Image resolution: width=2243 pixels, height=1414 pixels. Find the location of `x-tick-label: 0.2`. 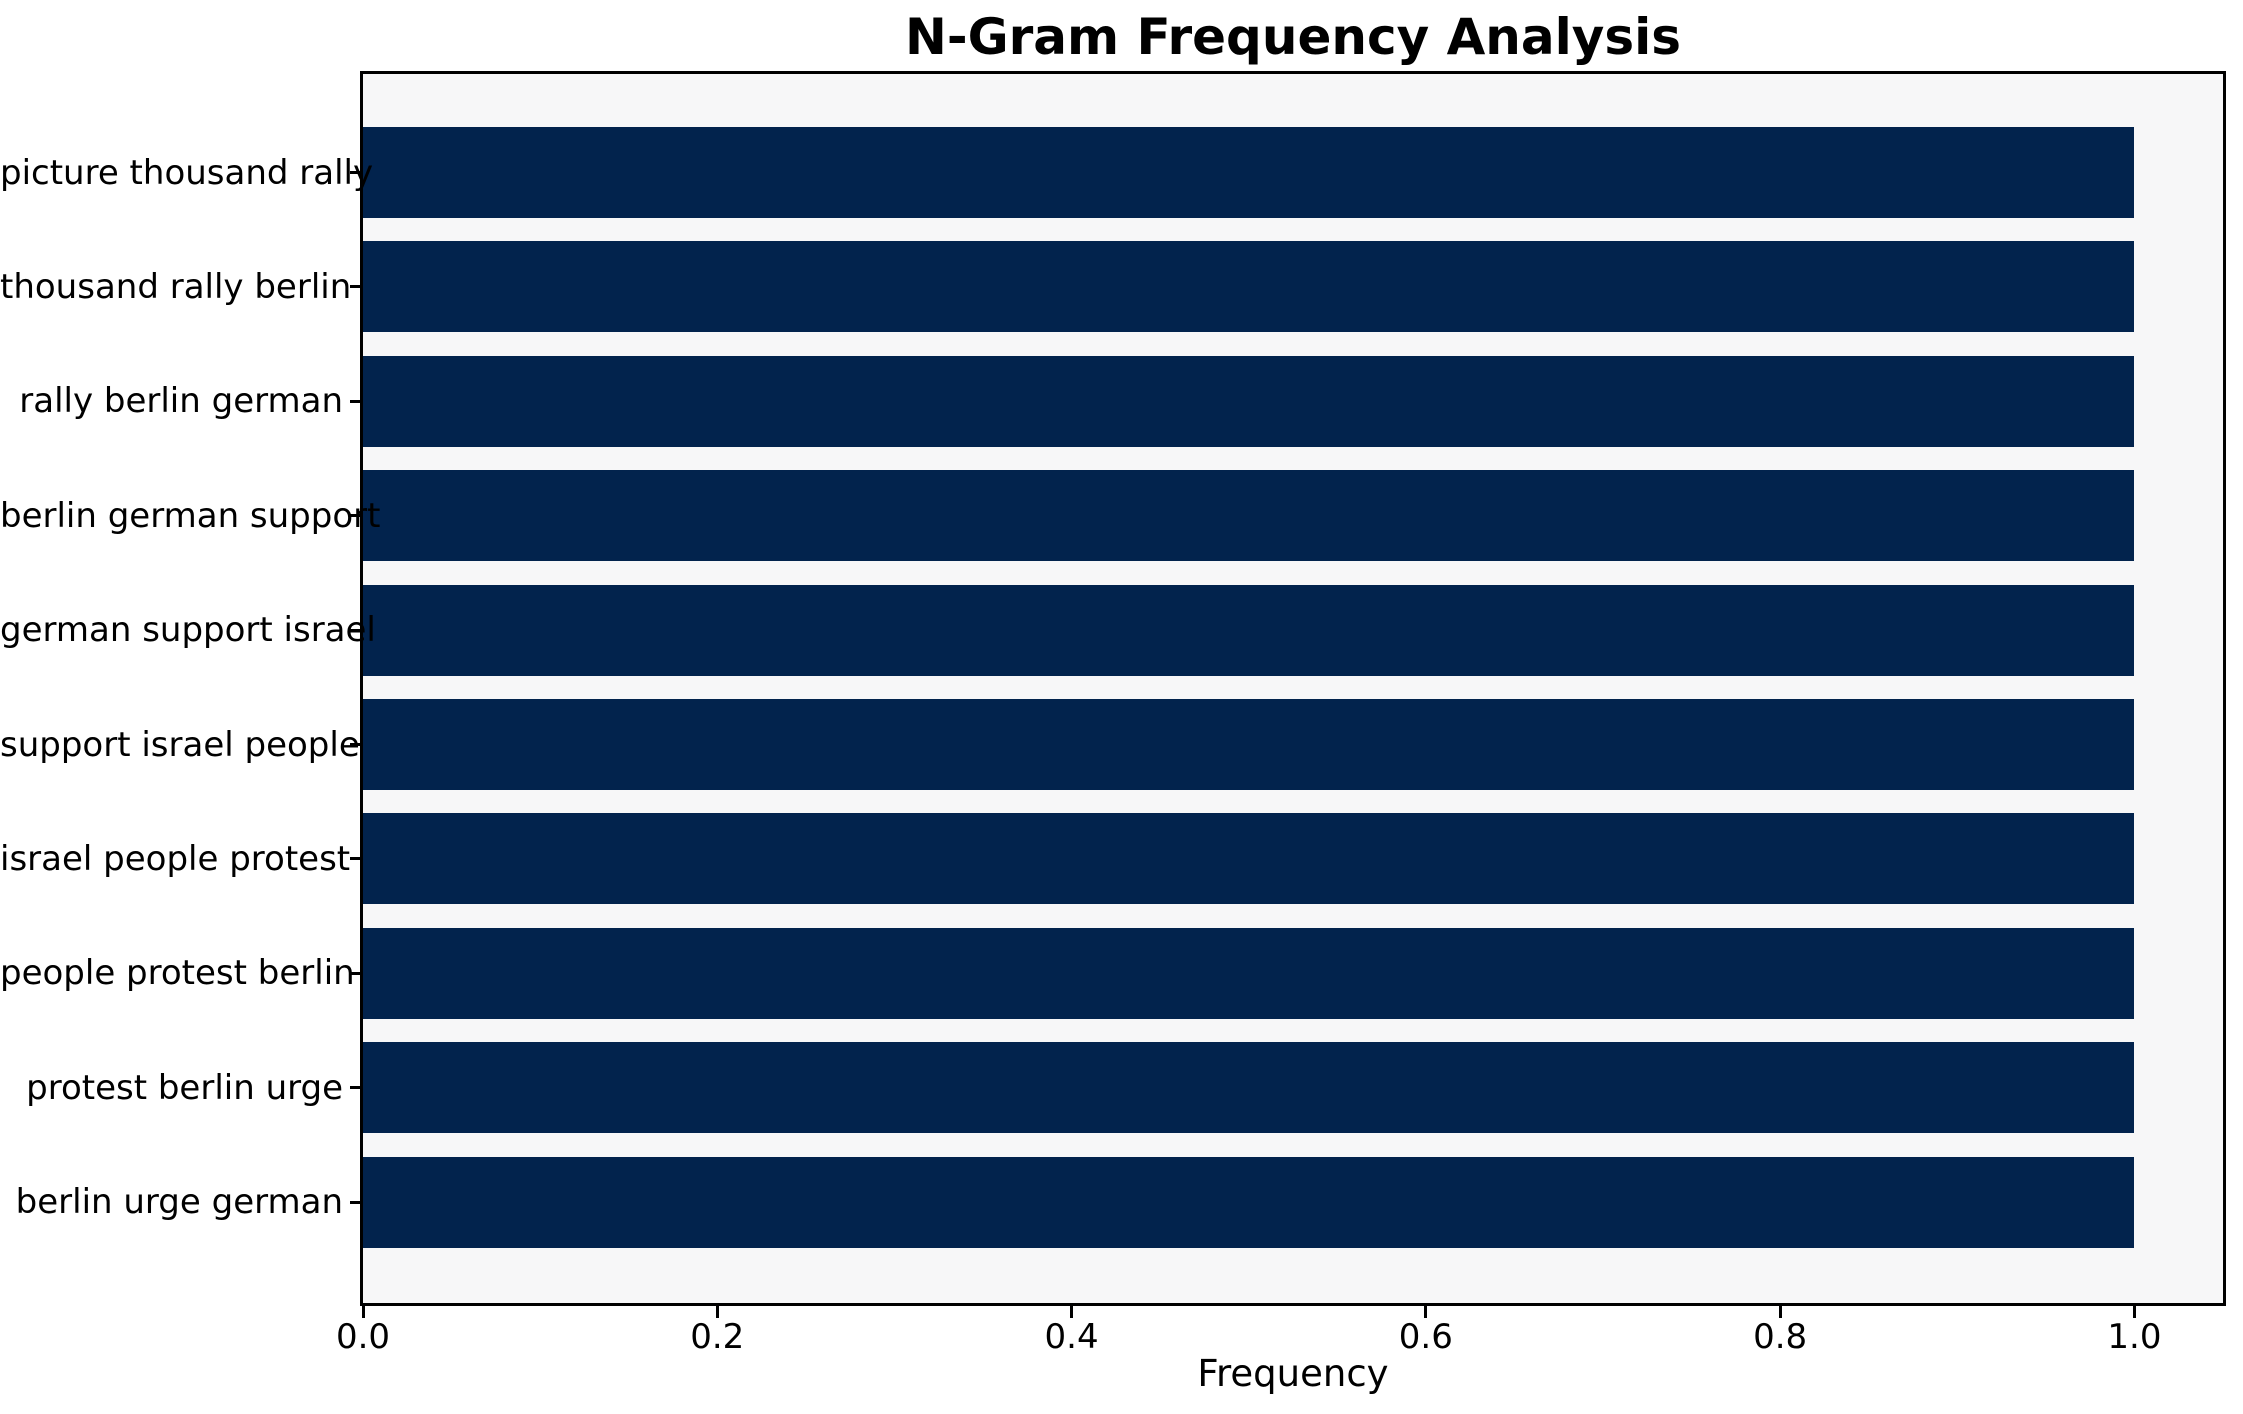

x-tick-label: 0.2 is located at coordinates (717, 1337).